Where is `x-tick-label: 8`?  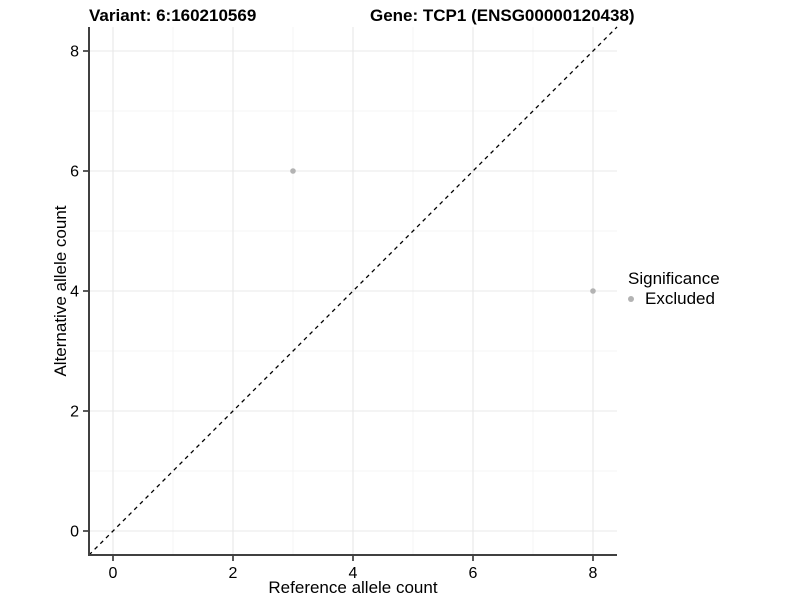 x-tick-label: 8 is located at coordinates (593, 573).